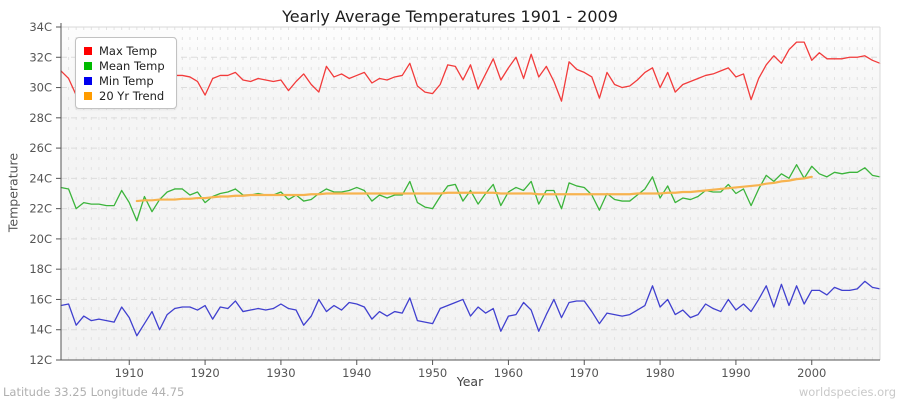  Describe the element at coordinates (584, 373) in the screenshot. I see `x-tick-label: 1970` at that location.